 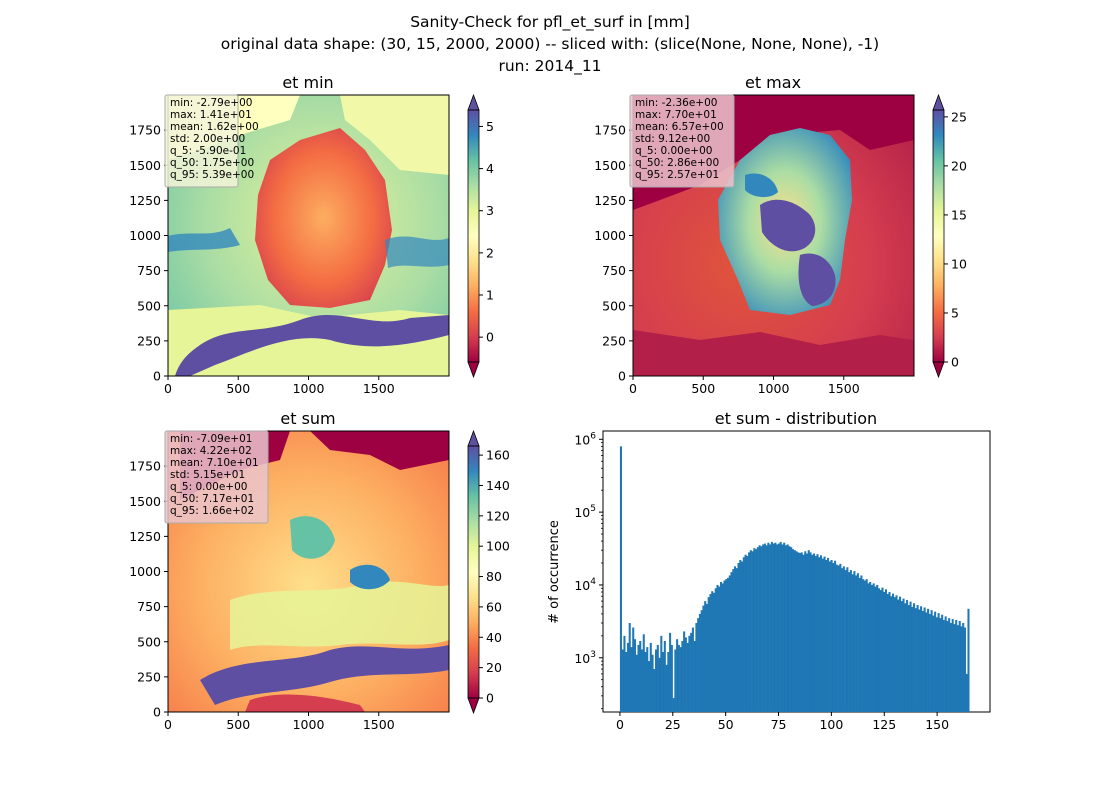 What do you see at coordinates (212, 163) in the screenshot?
I see `stat-line: q_50: 1.75e+00` at bounding box center [212, 163].